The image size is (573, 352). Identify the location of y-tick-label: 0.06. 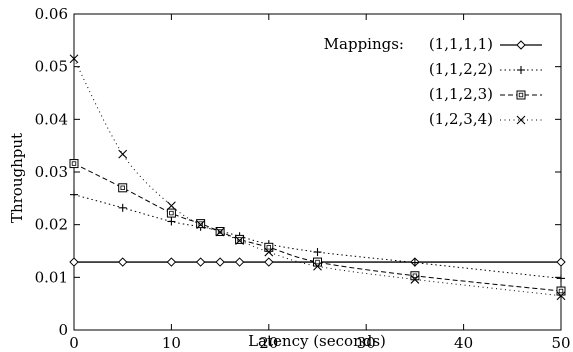
(51, 14).